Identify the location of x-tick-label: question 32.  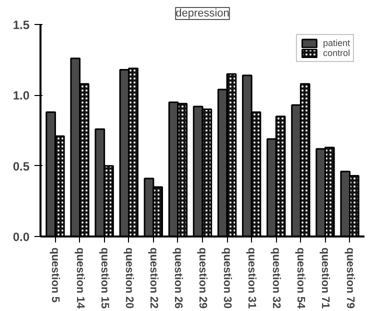
(276, 278).